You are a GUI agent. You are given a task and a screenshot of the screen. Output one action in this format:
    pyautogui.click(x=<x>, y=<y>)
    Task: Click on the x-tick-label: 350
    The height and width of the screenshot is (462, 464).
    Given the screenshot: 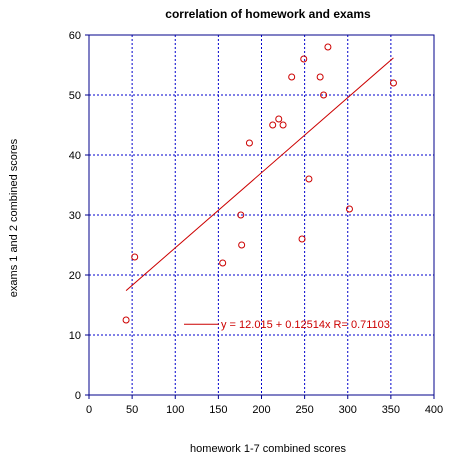 What is the action you would take?
    pyautogui.click(x=391, y=410)
    